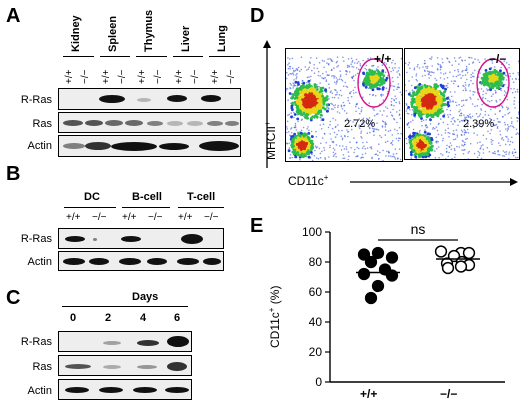 The image size is (520, 402). What do you see at coordinates (114, 56) in the screenshot?
I see `panel-a-tissue-line` at bounding box center [114, 56].